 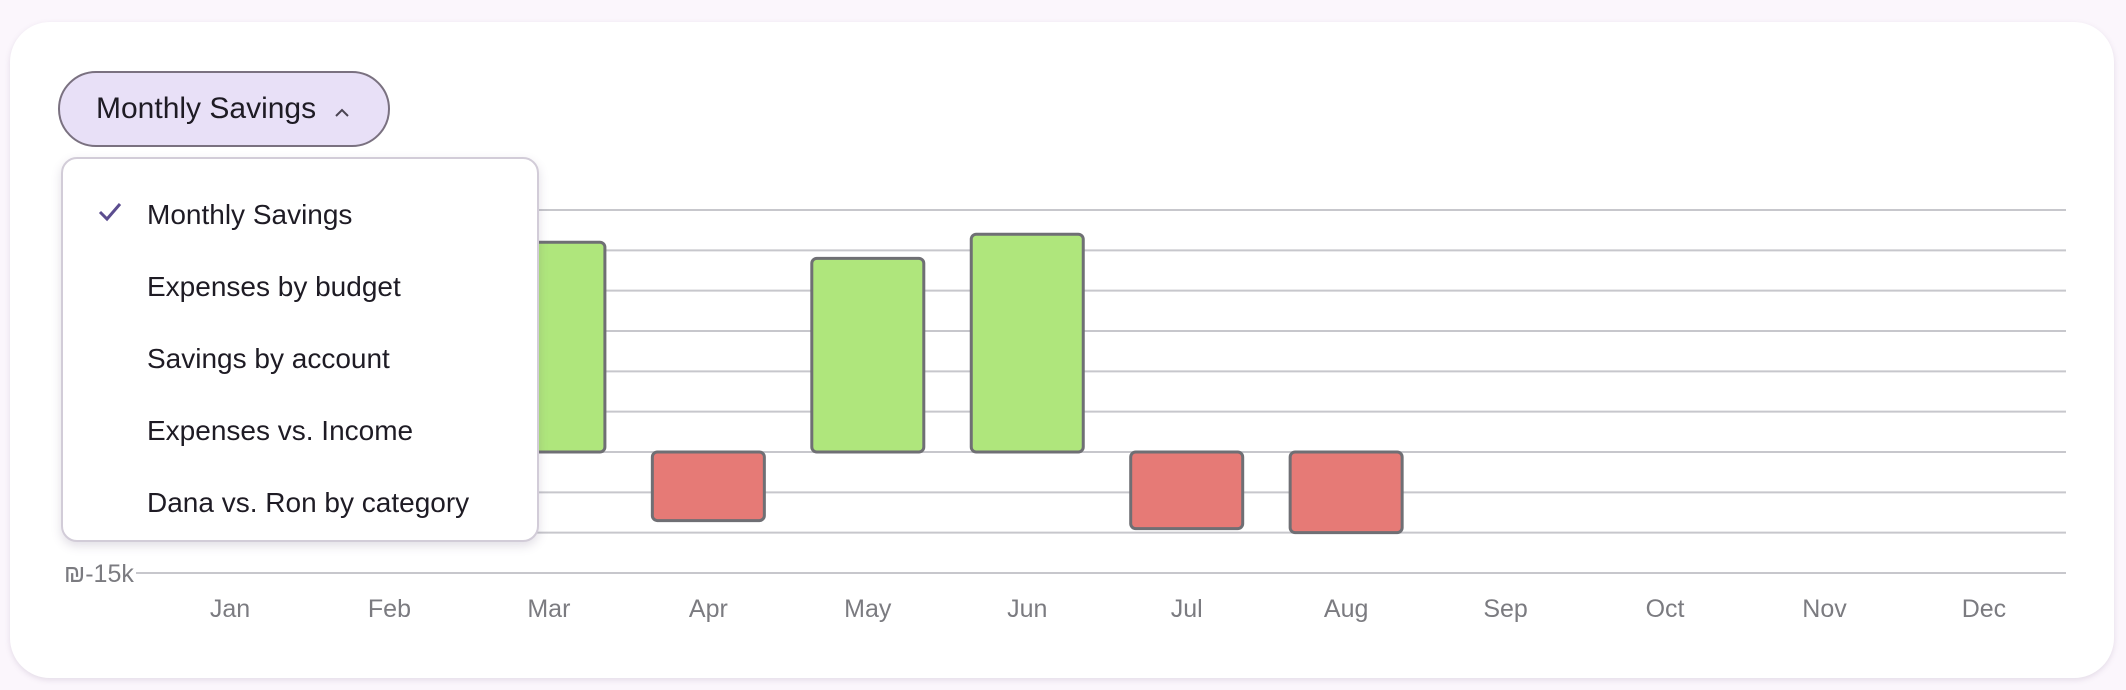 What do you see at coordinates (1665, 609) in the screenshot?
I see `x-tick-label: Oct` at bounding box center [1665, 609].